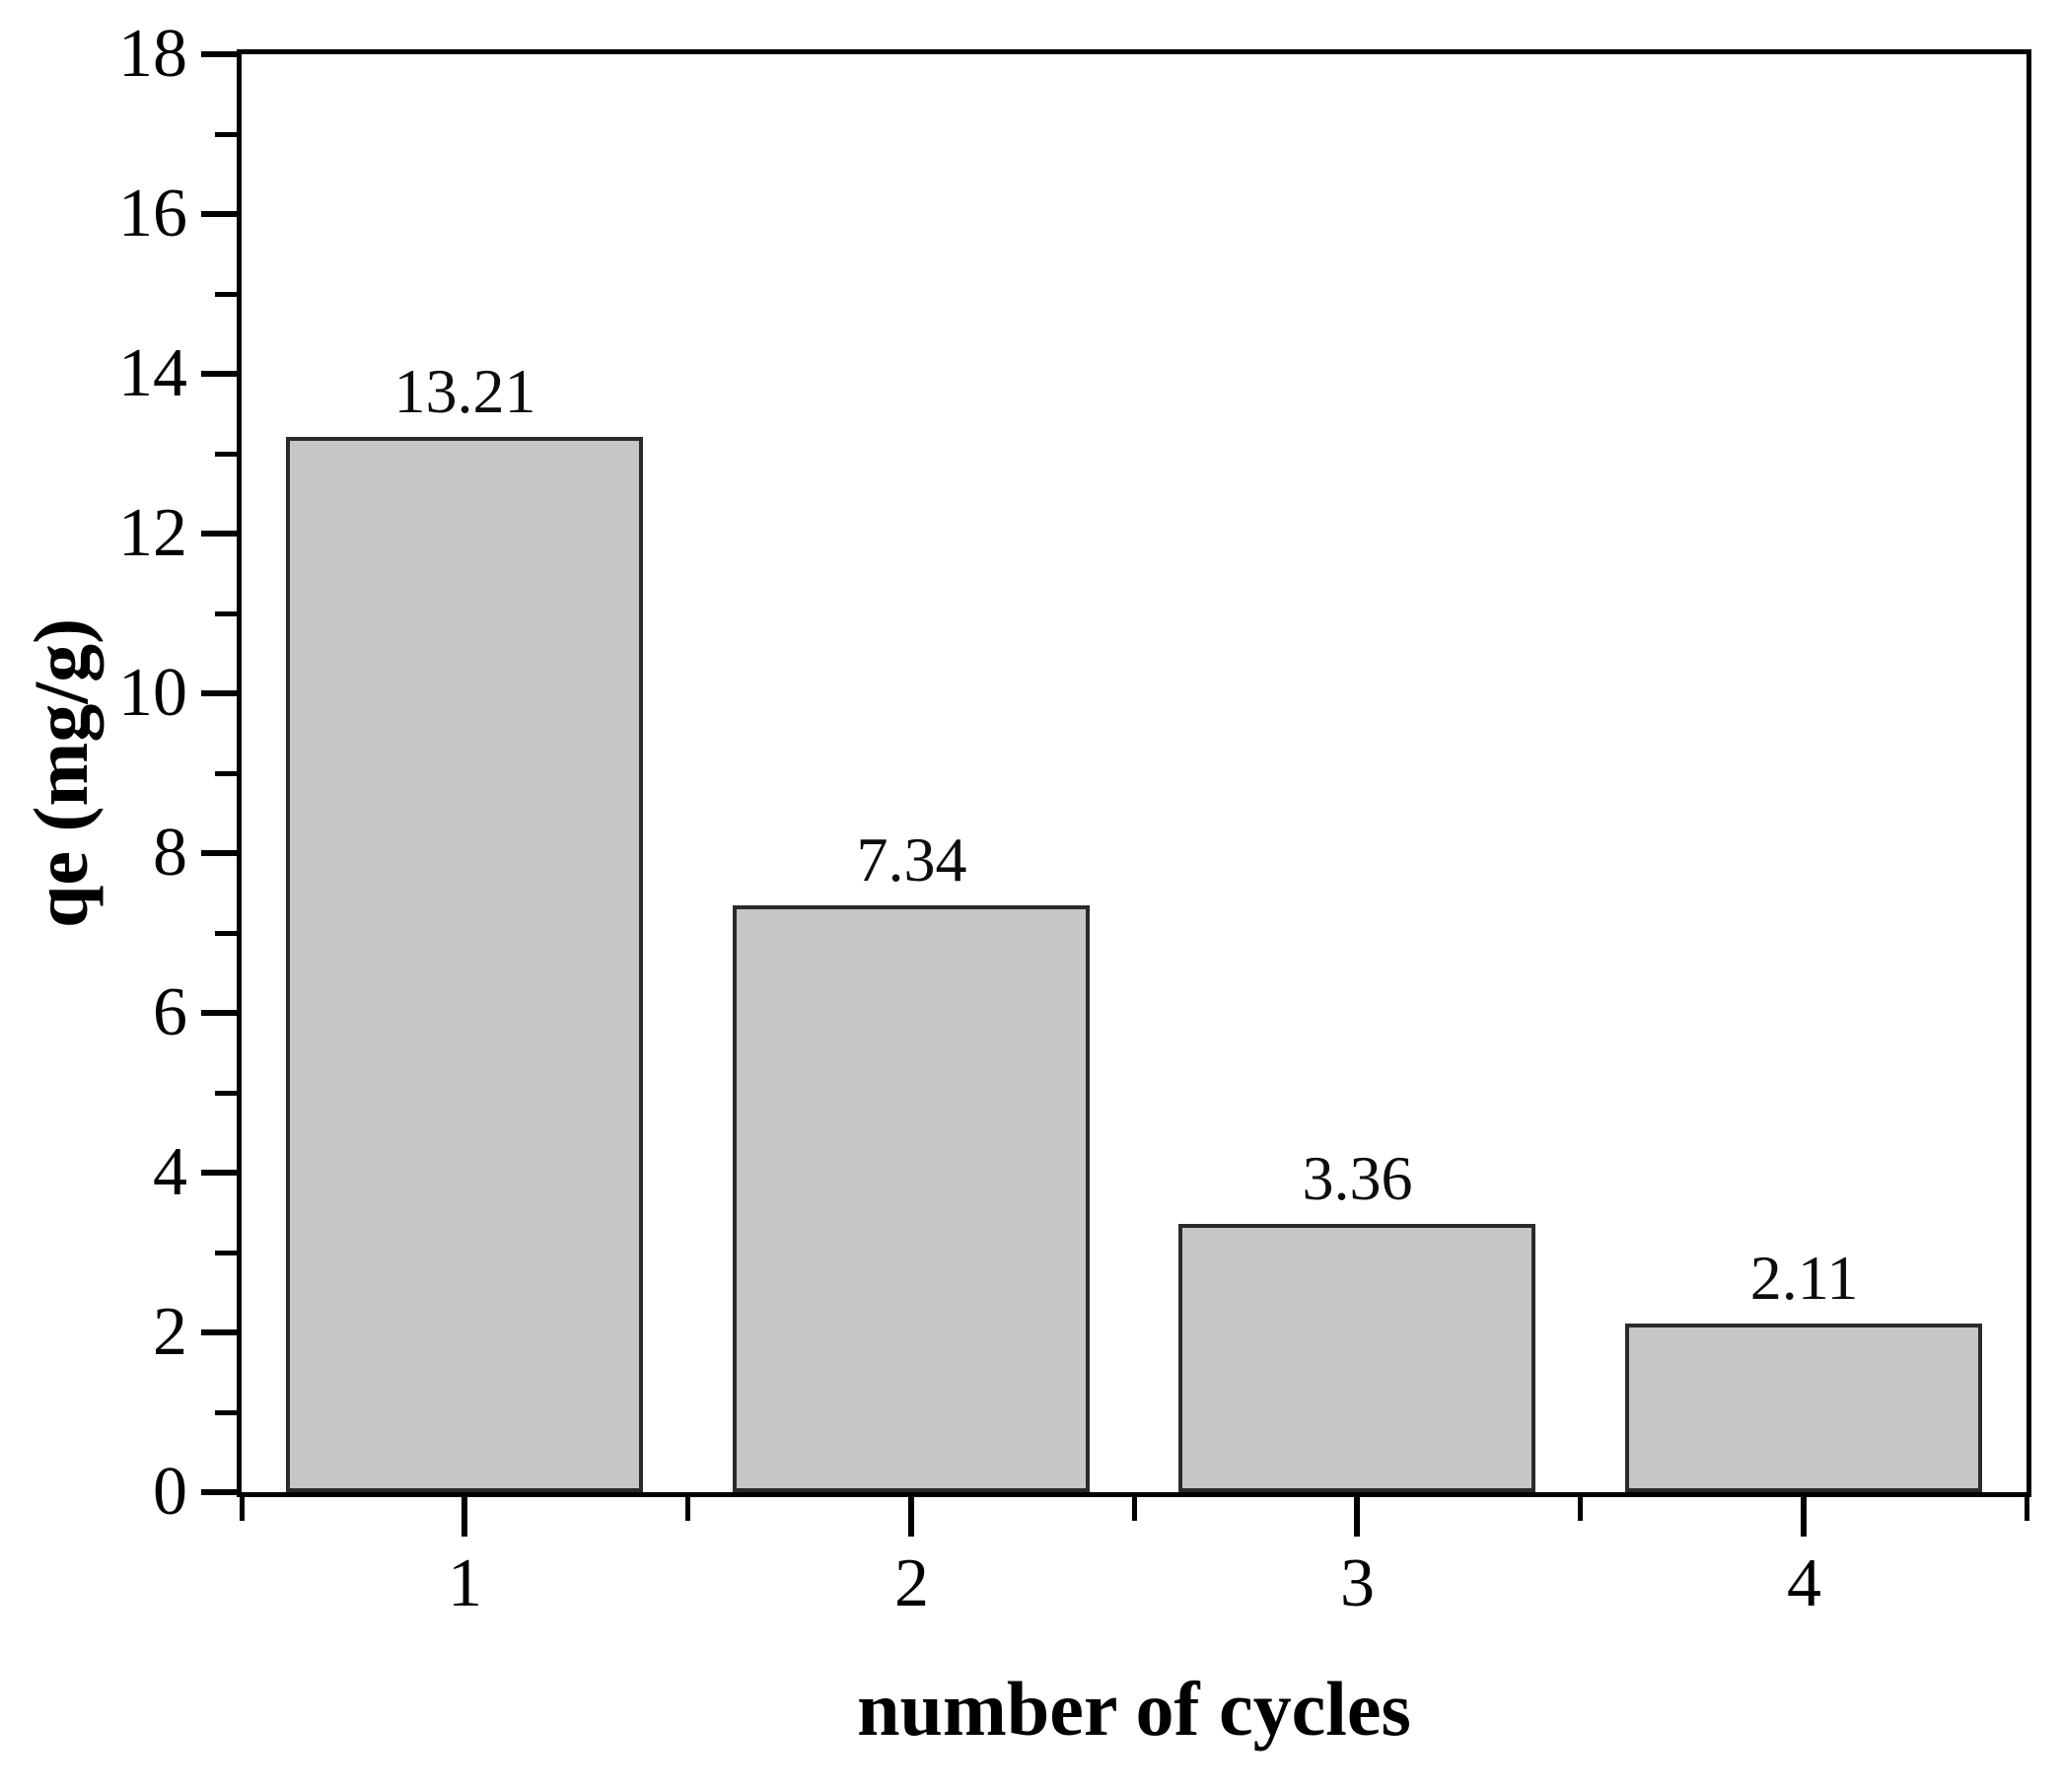 Image resolution: width=2062 pixels, height=1792 pixels. I want to click on y-tick-label: 16, so click(152, 213).